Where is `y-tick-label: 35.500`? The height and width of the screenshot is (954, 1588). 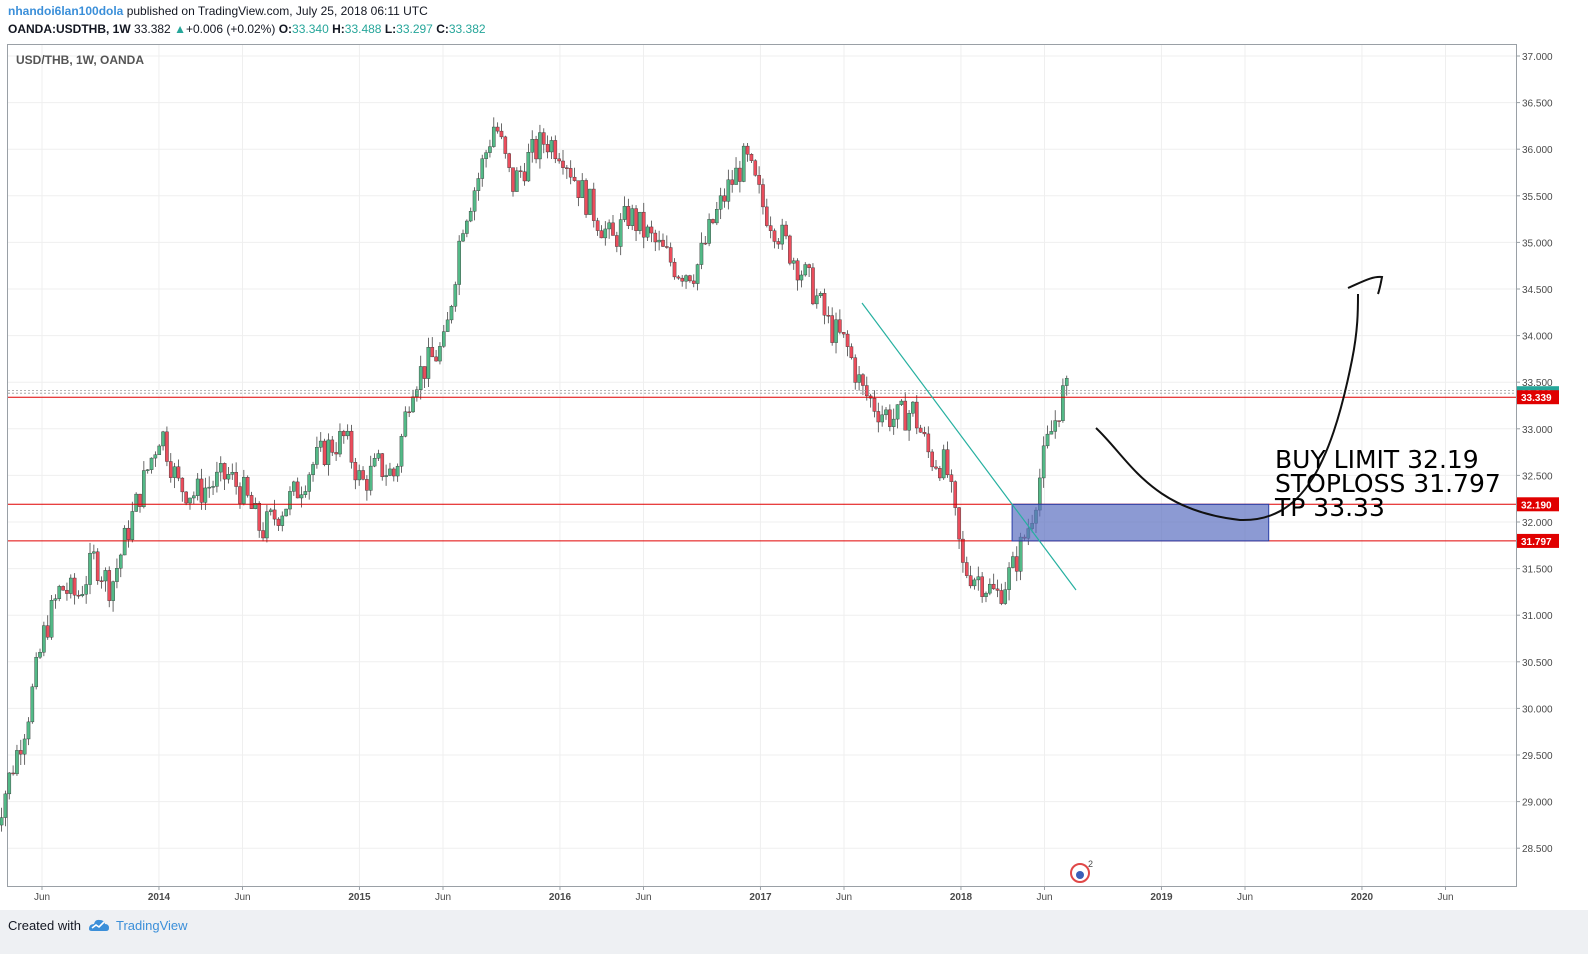 y-tick-label: 35.500 is located at coordinates (1537, 197).